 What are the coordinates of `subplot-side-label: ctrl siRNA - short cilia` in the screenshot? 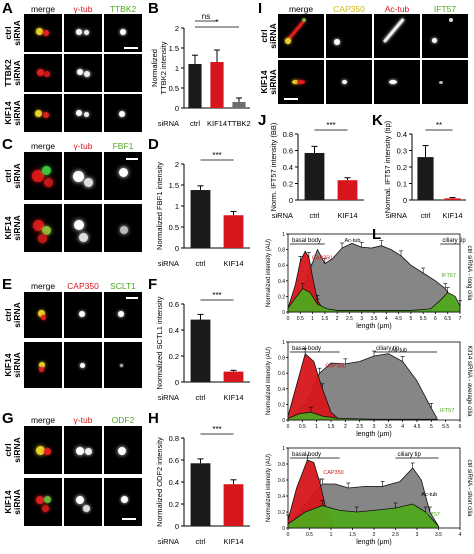 It's located at (469, 488).